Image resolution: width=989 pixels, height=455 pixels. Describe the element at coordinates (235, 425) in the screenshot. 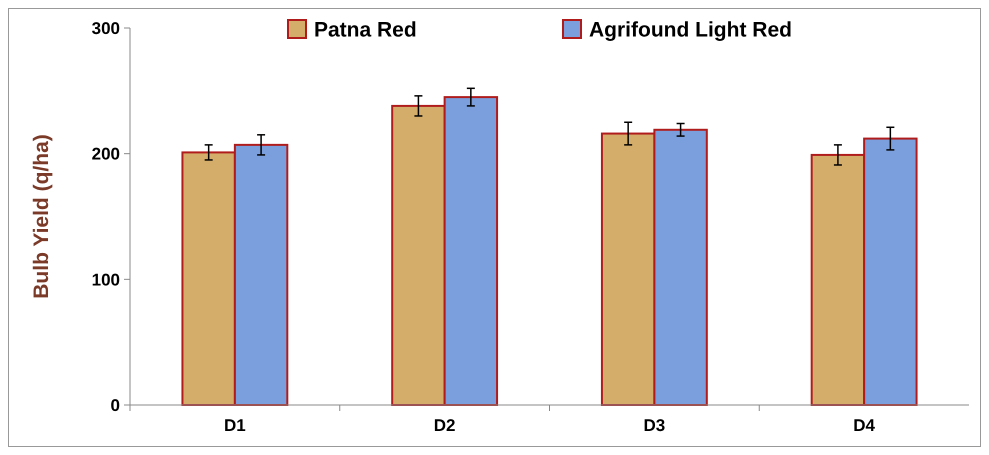

I see `x-tick-label: D1` at that location.